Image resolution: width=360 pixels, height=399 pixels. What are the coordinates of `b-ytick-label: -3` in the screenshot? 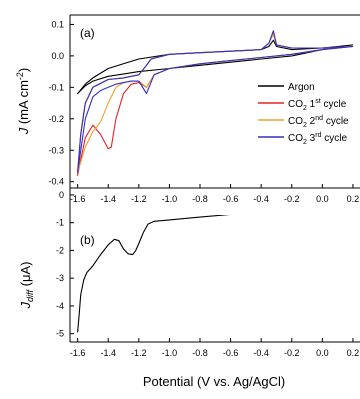 It's located at (60, 278).